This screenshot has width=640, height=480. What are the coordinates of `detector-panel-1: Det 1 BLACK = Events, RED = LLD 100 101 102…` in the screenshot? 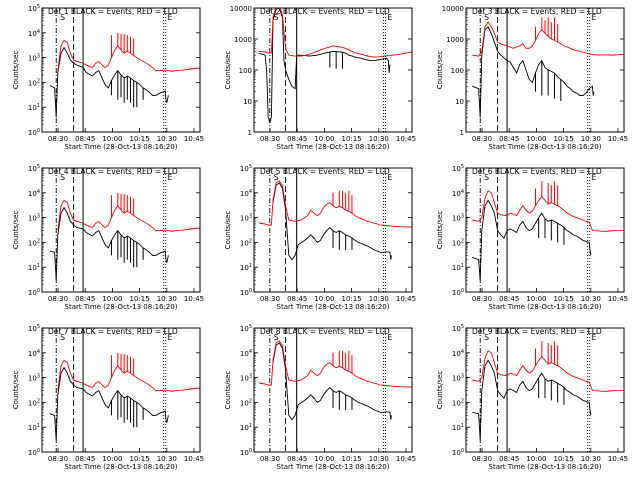 It's located at (108, 77).